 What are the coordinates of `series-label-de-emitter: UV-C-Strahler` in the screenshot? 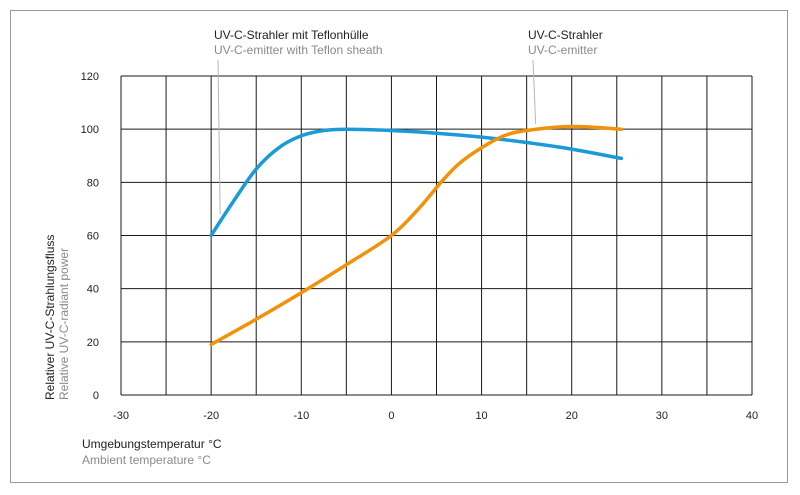 It's located at (565, 35).